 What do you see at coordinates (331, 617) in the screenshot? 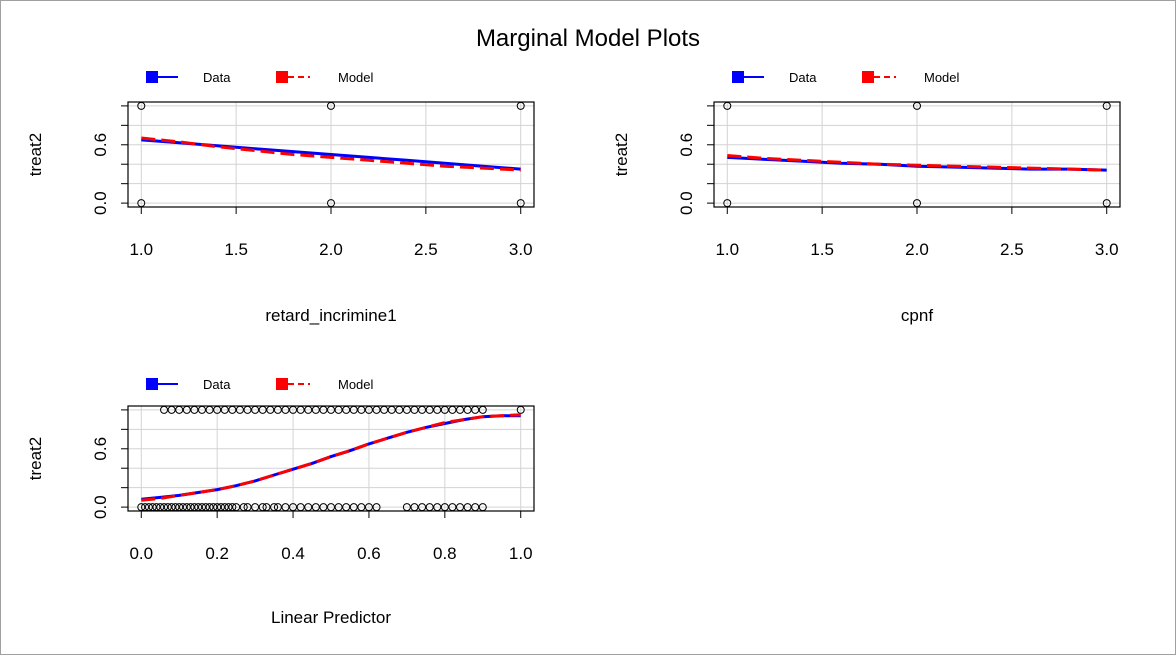
I see `x-axis-label: Linear Predictor` at bounding box center [331, 617].